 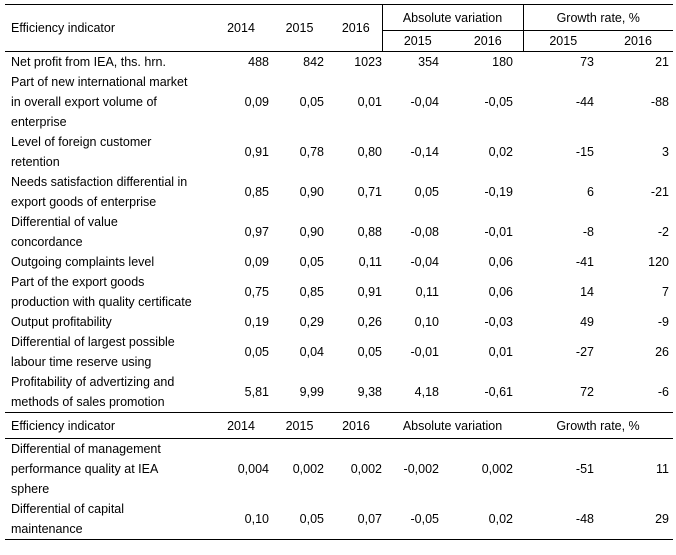 What do you see at coordinates (638, 41) in the screenshot?
I see `header-growth-2016: 2016` at bounding box center [638, 41].